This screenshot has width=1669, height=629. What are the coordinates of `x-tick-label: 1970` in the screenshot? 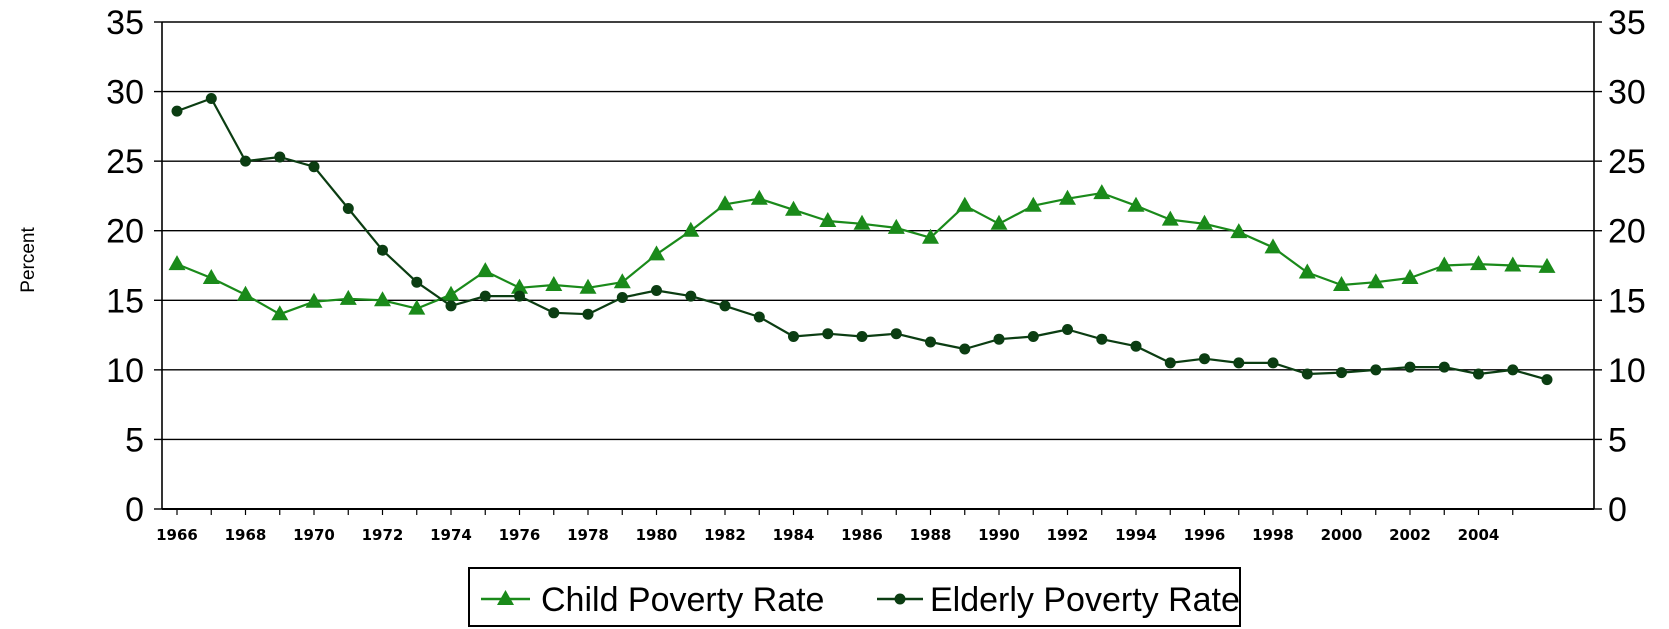 It's located at (314, 535).